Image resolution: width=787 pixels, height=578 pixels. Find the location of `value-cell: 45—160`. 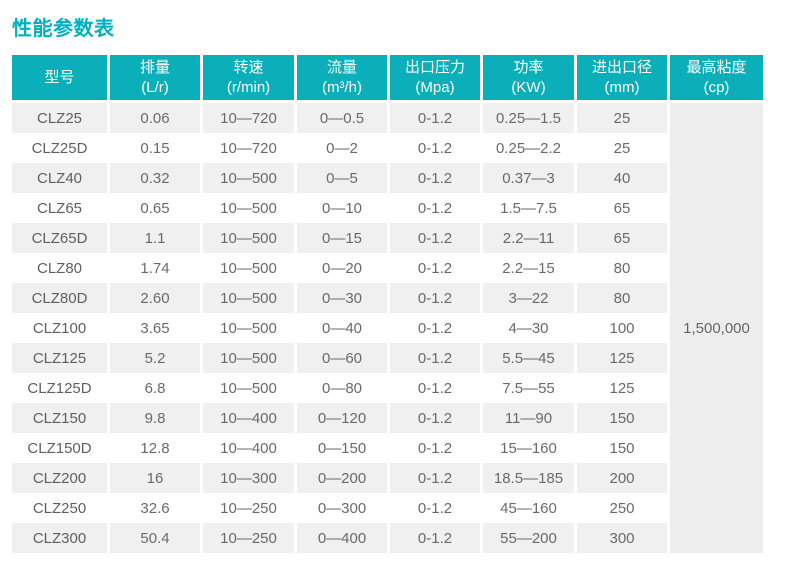

value-cell: 45—160 is located at coordinates (530, 508).